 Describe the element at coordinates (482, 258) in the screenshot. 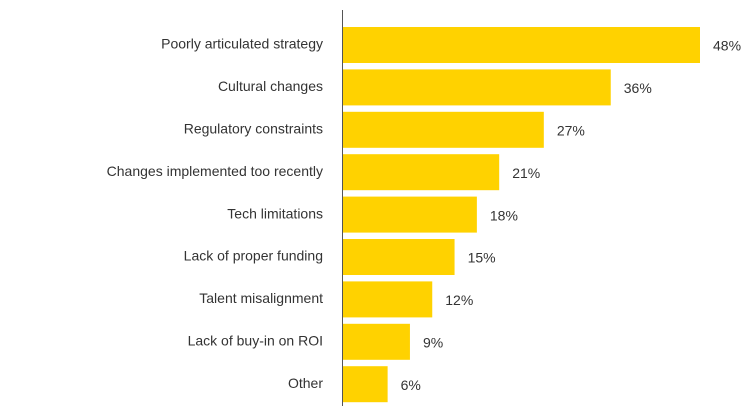

I see `value-label: 15%` at that location.